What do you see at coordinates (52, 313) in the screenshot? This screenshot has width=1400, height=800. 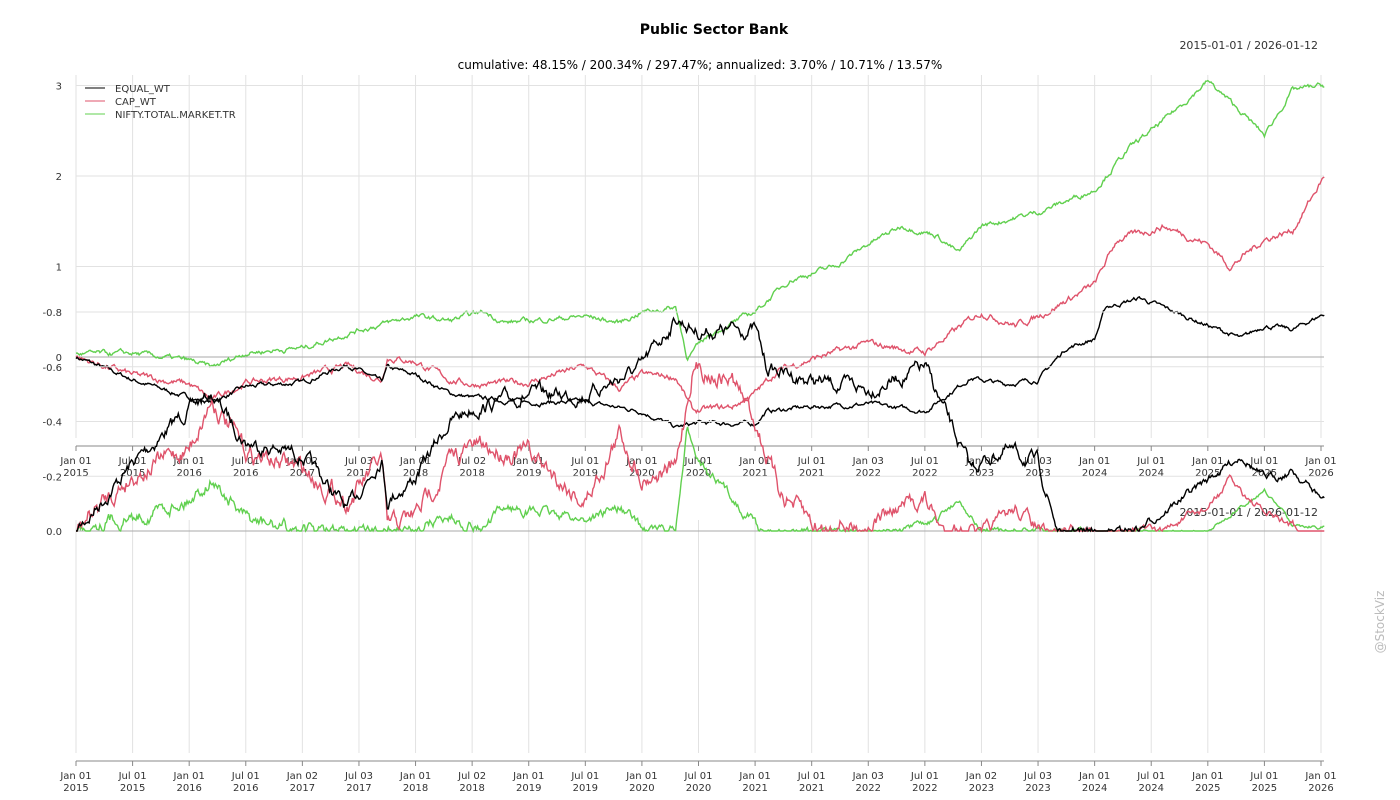 I see `y-tick-label: -0.8` at bounding box center [52, 313].